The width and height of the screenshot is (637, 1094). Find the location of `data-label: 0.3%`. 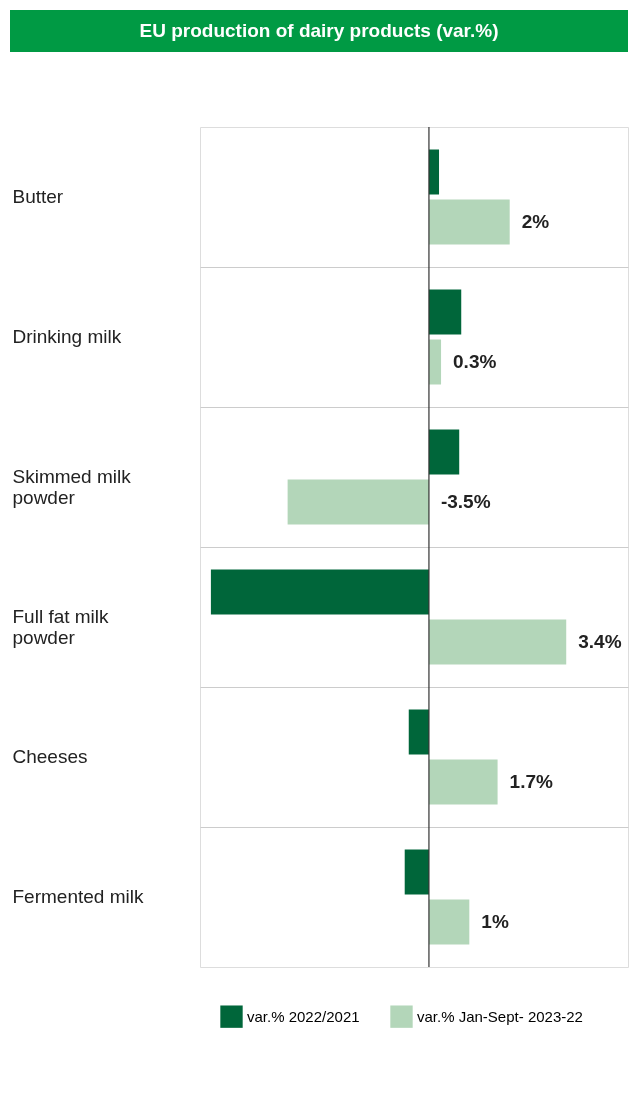

data-label: 0.3% is located at coordinates (475, 361).